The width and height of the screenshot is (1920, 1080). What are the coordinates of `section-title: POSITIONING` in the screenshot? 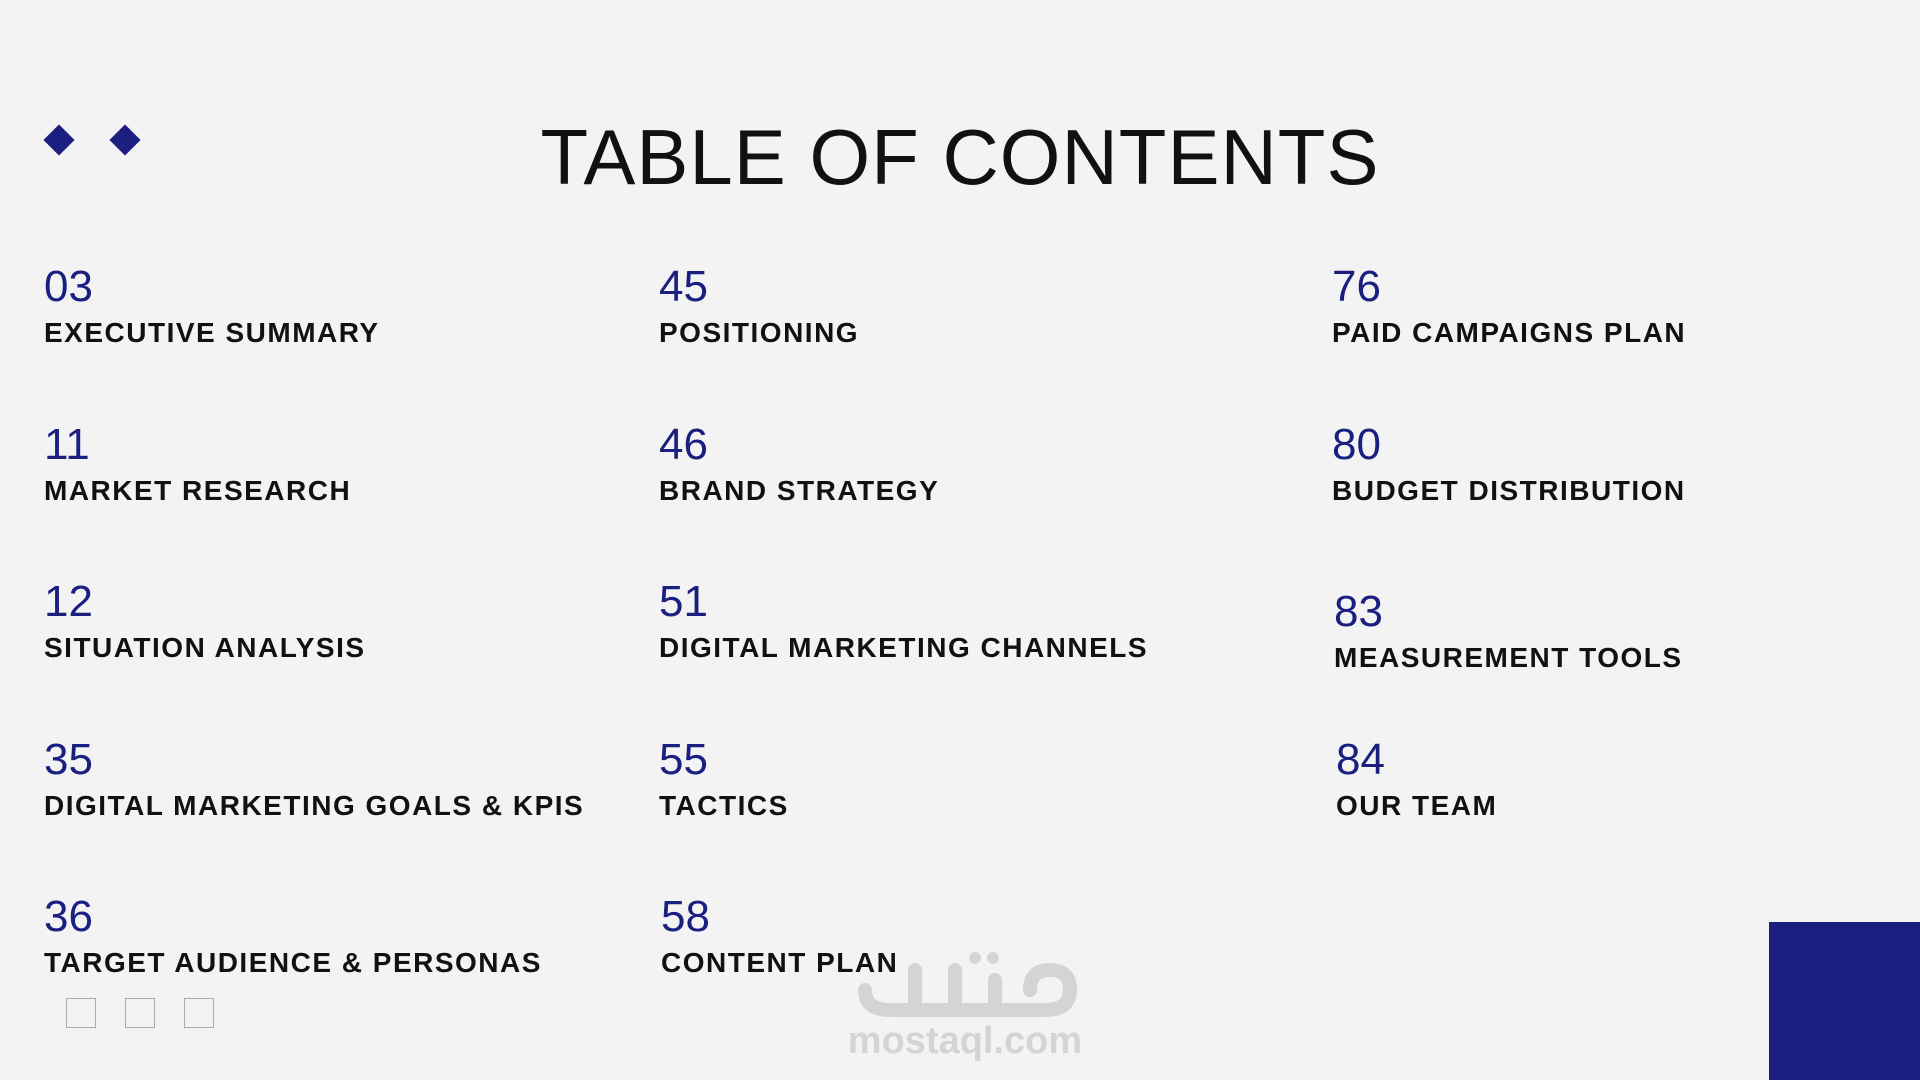 It's located at (759, 332).